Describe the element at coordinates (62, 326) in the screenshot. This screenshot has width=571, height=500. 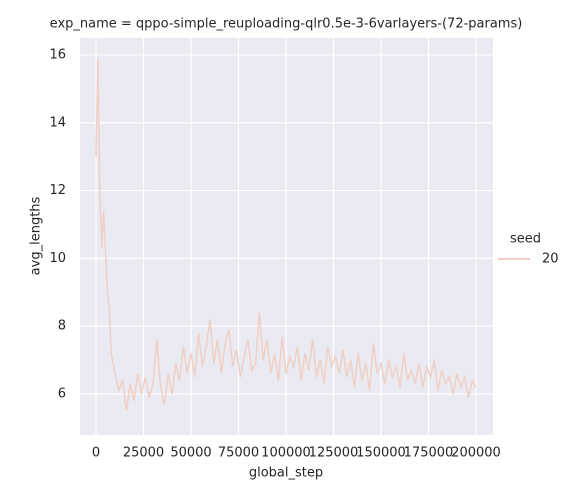
I see `y-tick-label: 8` at that location.